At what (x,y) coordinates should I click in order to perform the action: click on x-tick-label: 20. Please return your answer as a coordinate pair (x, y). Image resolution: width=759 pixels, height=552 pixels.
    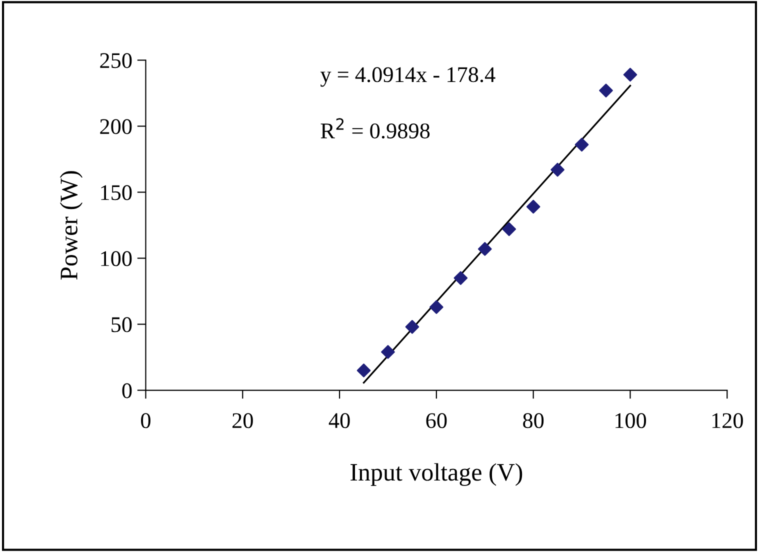
    Looking at the image, I should click on (242, 420).